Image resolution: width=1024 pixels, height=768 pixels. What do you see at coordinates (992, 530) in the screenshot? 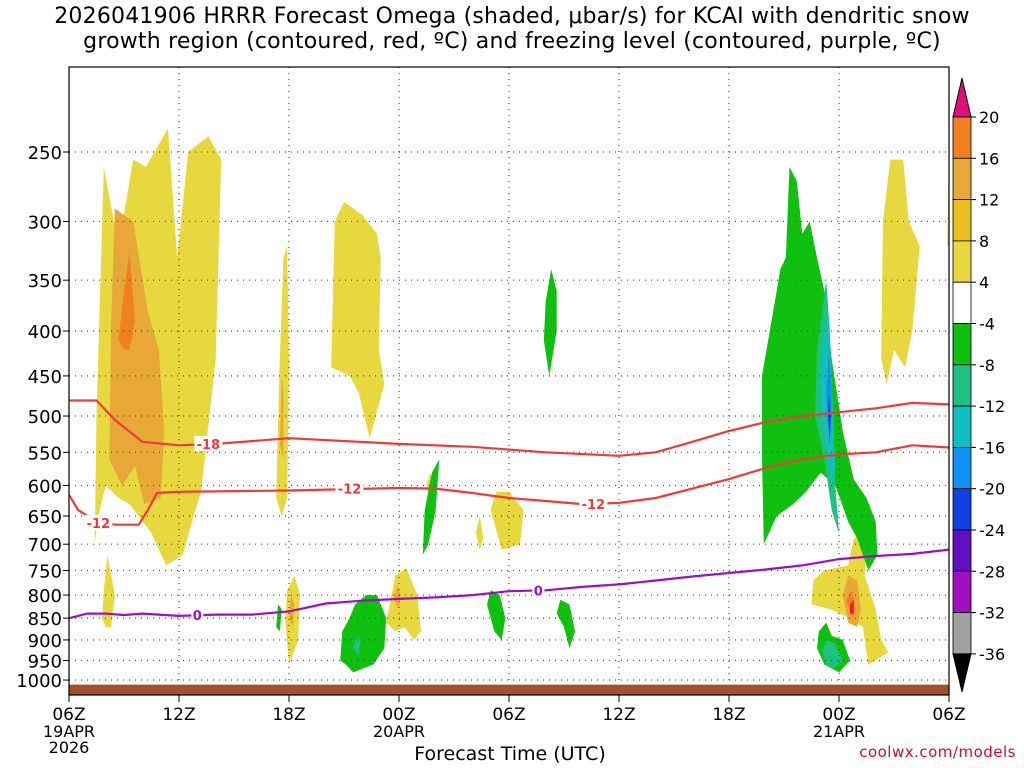
I see `colorbar-label: -24` at bounding box center [992, 530].